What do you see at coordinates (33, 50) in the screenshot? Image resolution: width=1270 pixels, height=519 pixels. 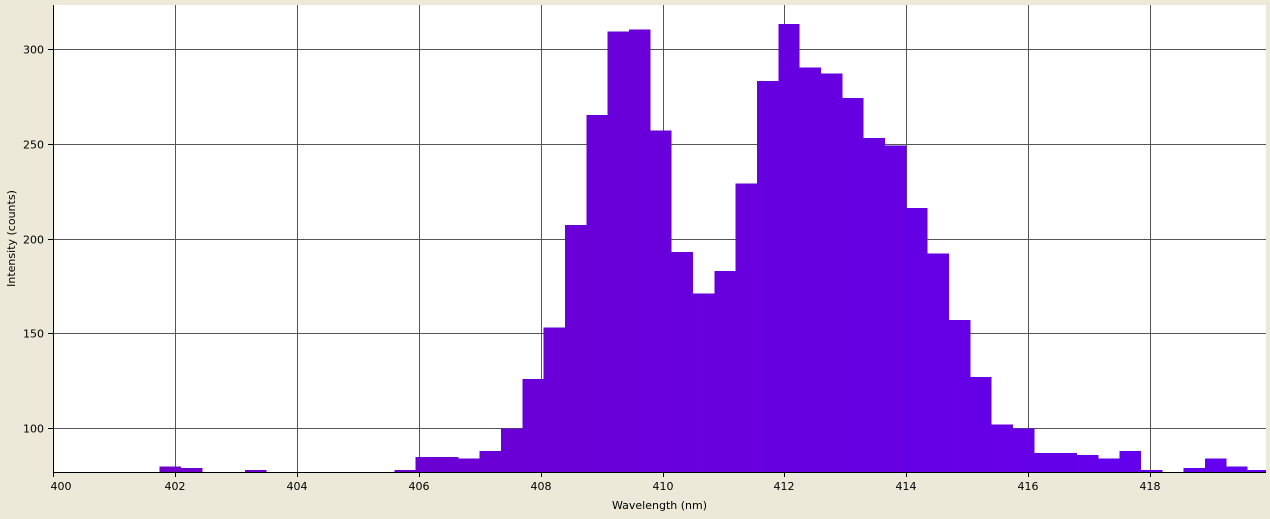 I see `y-tick-label: 300` at bounding box center [33, 50].